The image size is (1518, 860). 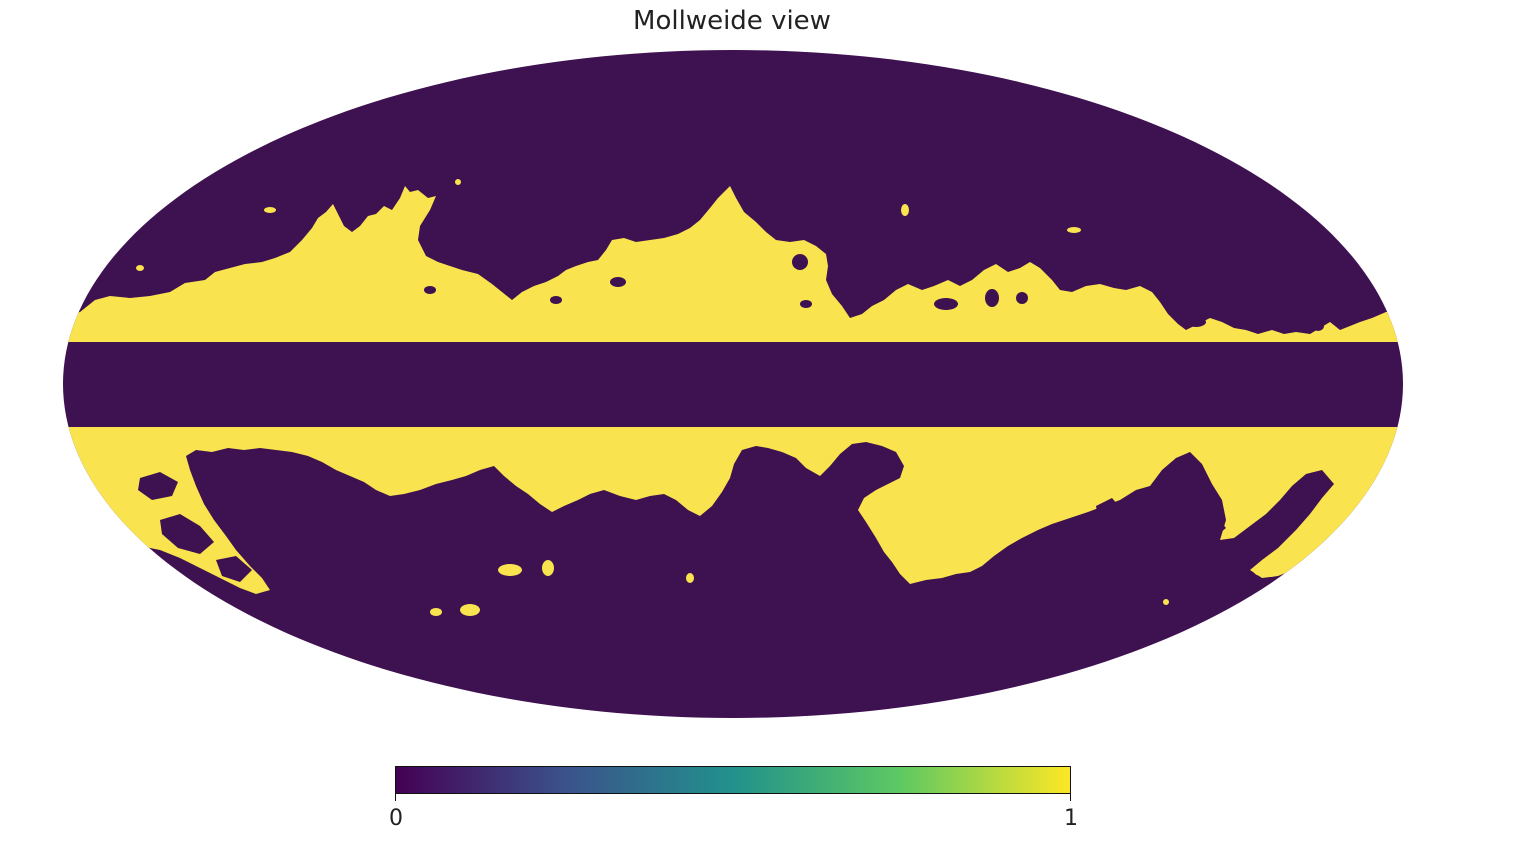 What do you see at coordinates (396, 818) in the screenshot?
I see `colorbar-min-label: 0` at bounding box center [396, 818].